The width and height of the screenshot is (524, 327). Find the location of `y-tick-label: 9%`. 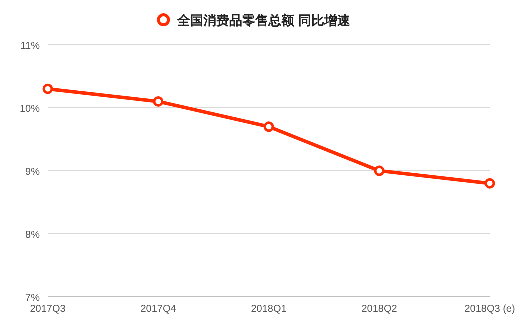

y-tick-label: 9% is located at coordinates (33, 172).